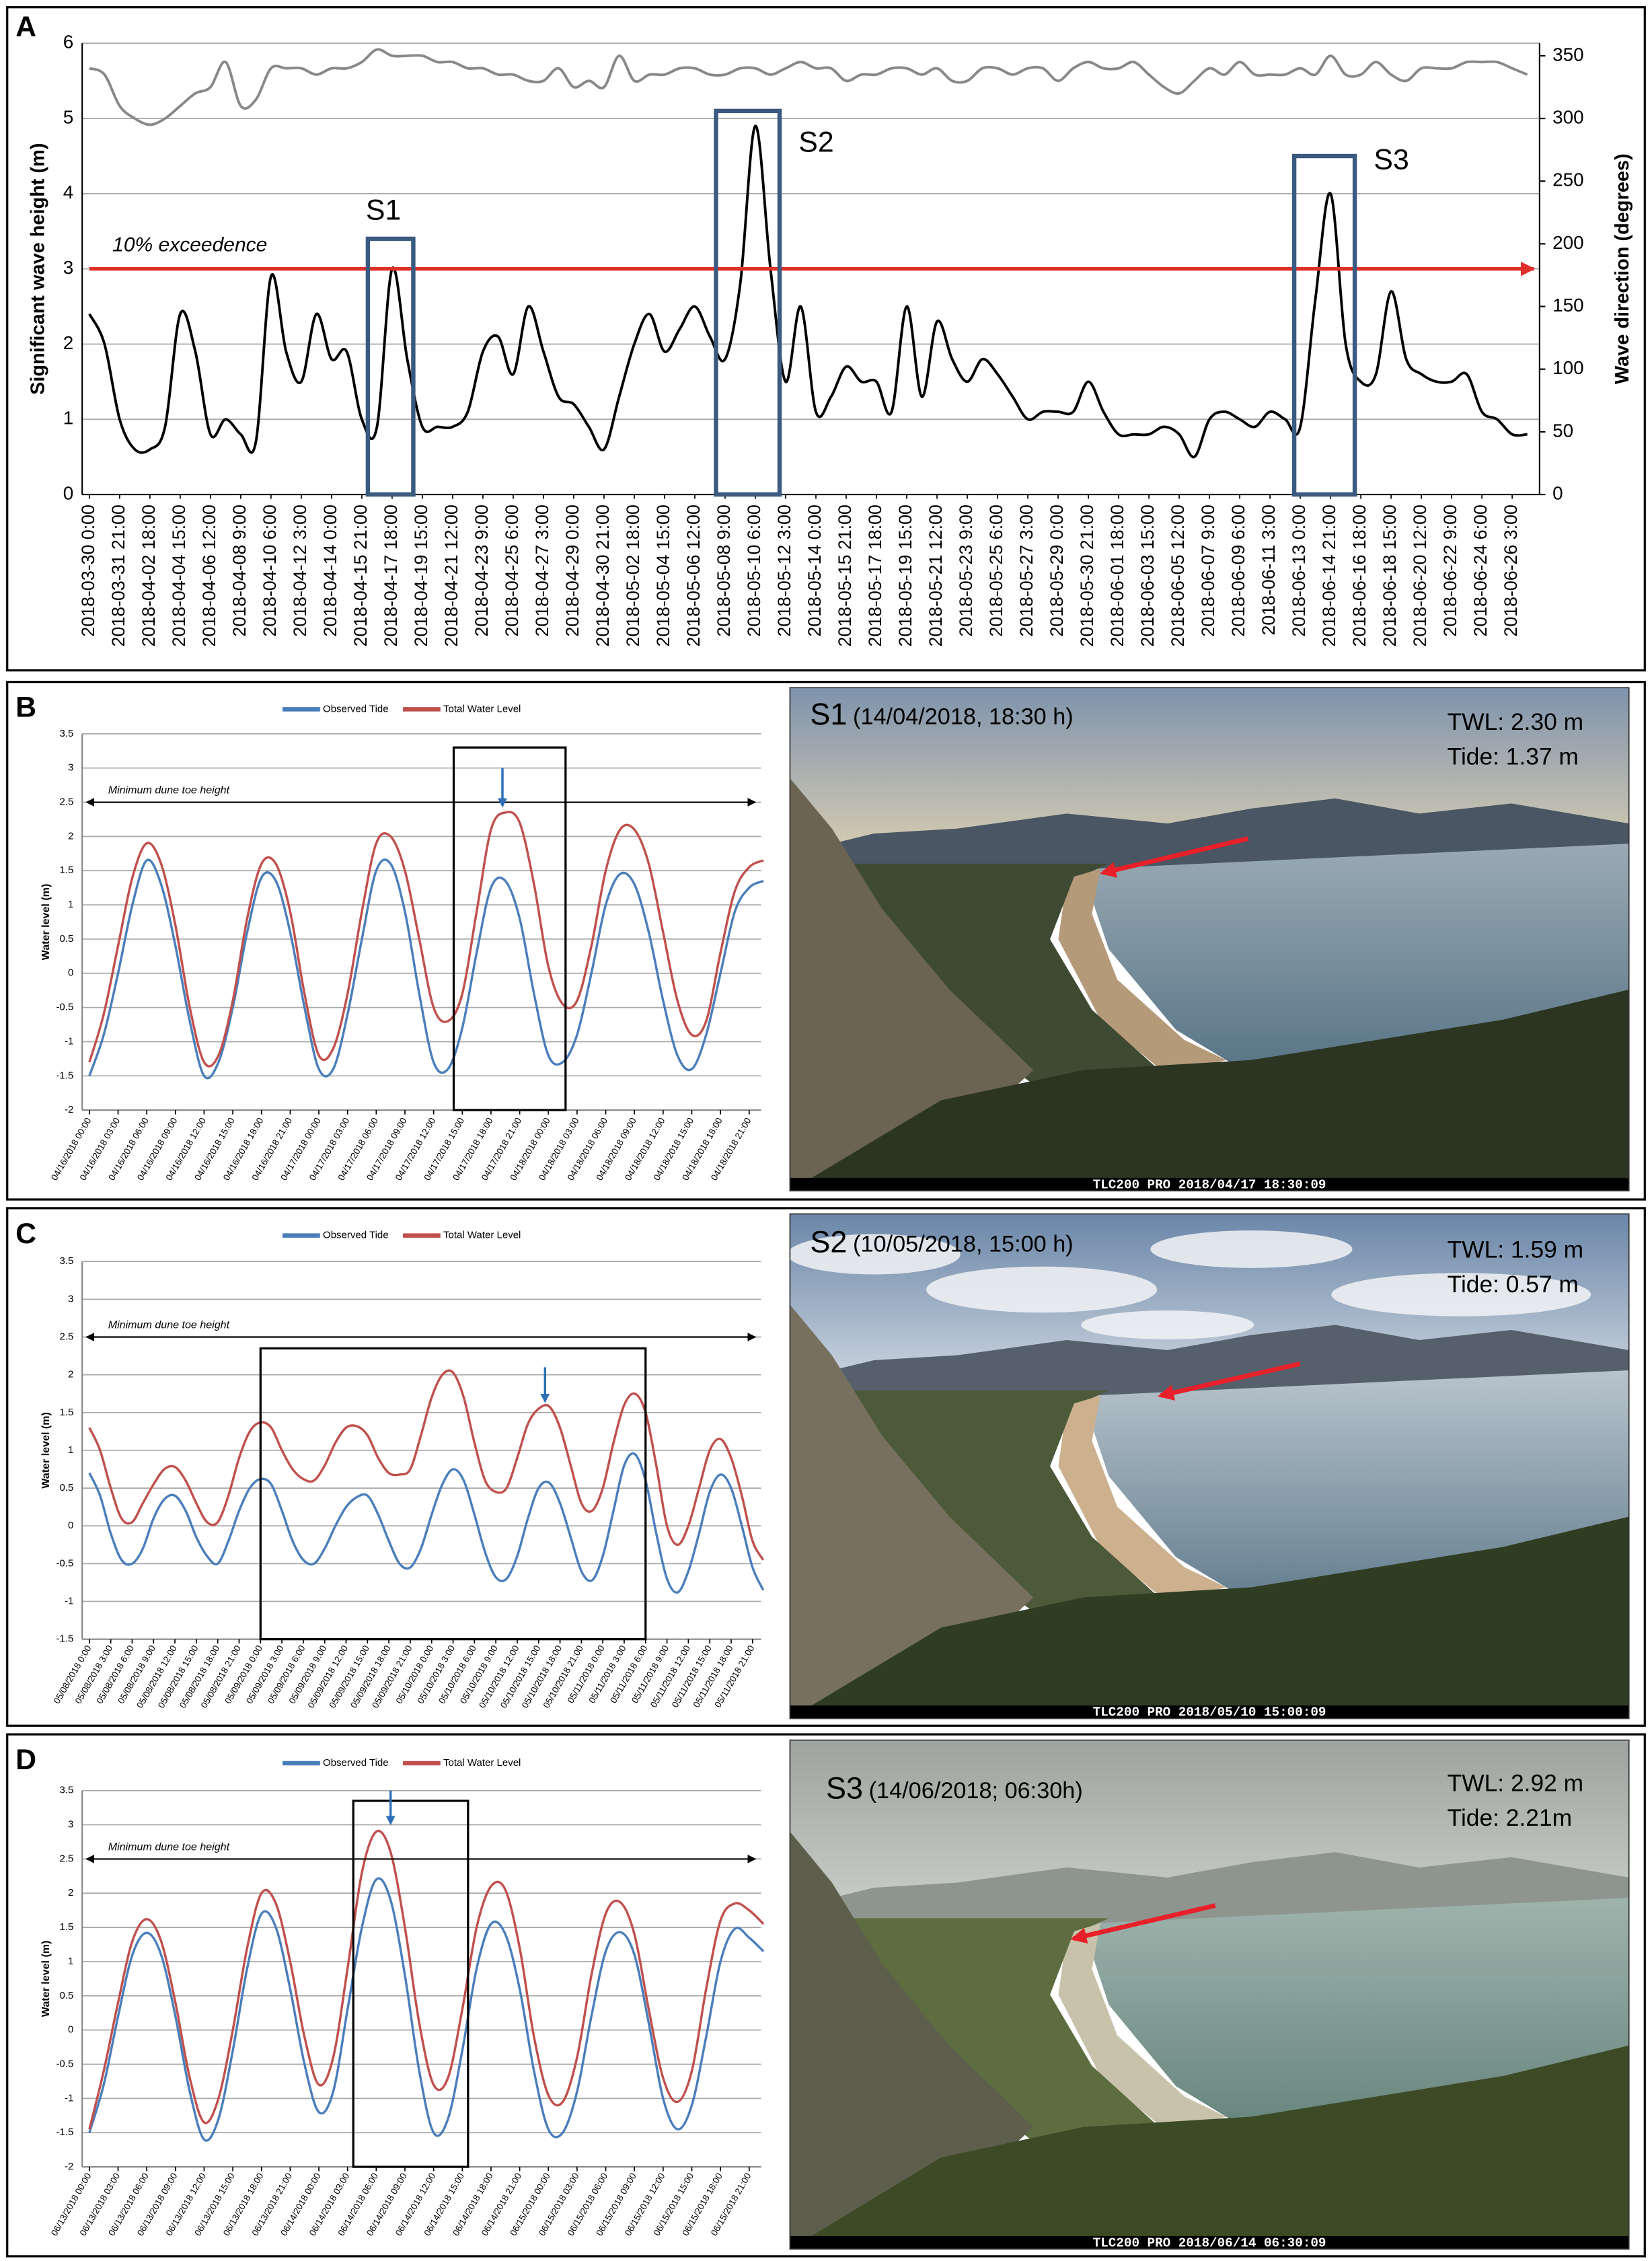  Describe the element at coordinates (1329, 575) in the screenshot. I see `x-tick-label: 2018-06-14 21:00` at that location.